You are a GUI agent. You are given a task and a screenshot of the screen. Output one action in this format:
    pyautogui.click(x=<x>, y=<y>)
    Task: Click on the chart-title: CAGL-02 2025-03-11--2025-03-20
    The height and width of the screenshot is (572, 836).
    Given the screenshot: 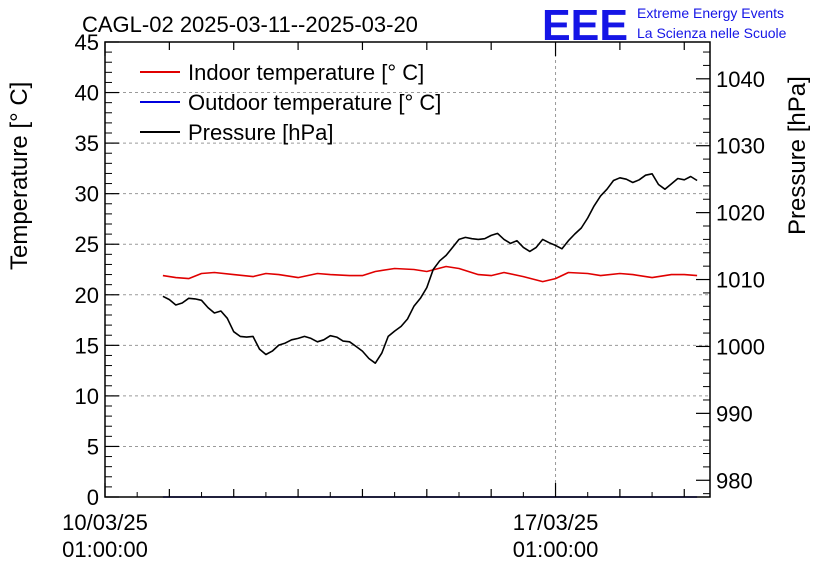 What is the action you would take?
    pyautogui.click(x=250, y=24)
    